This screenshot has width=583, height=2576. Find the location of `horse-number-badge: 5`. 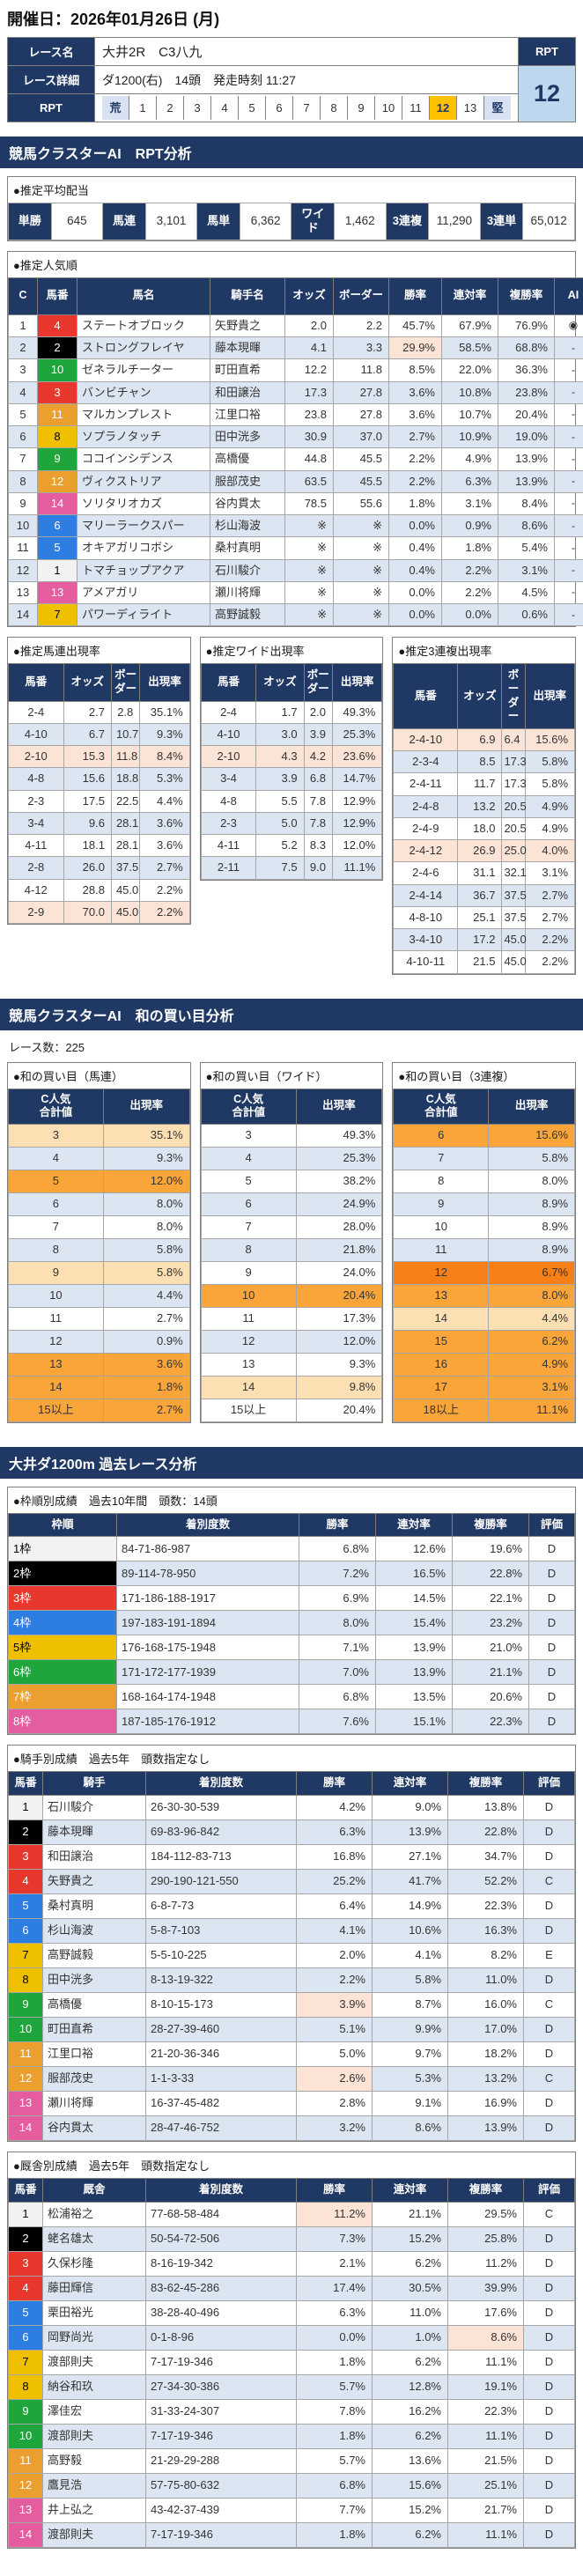

horse-number-badge: 5 is located at coordinates (26, 1906).